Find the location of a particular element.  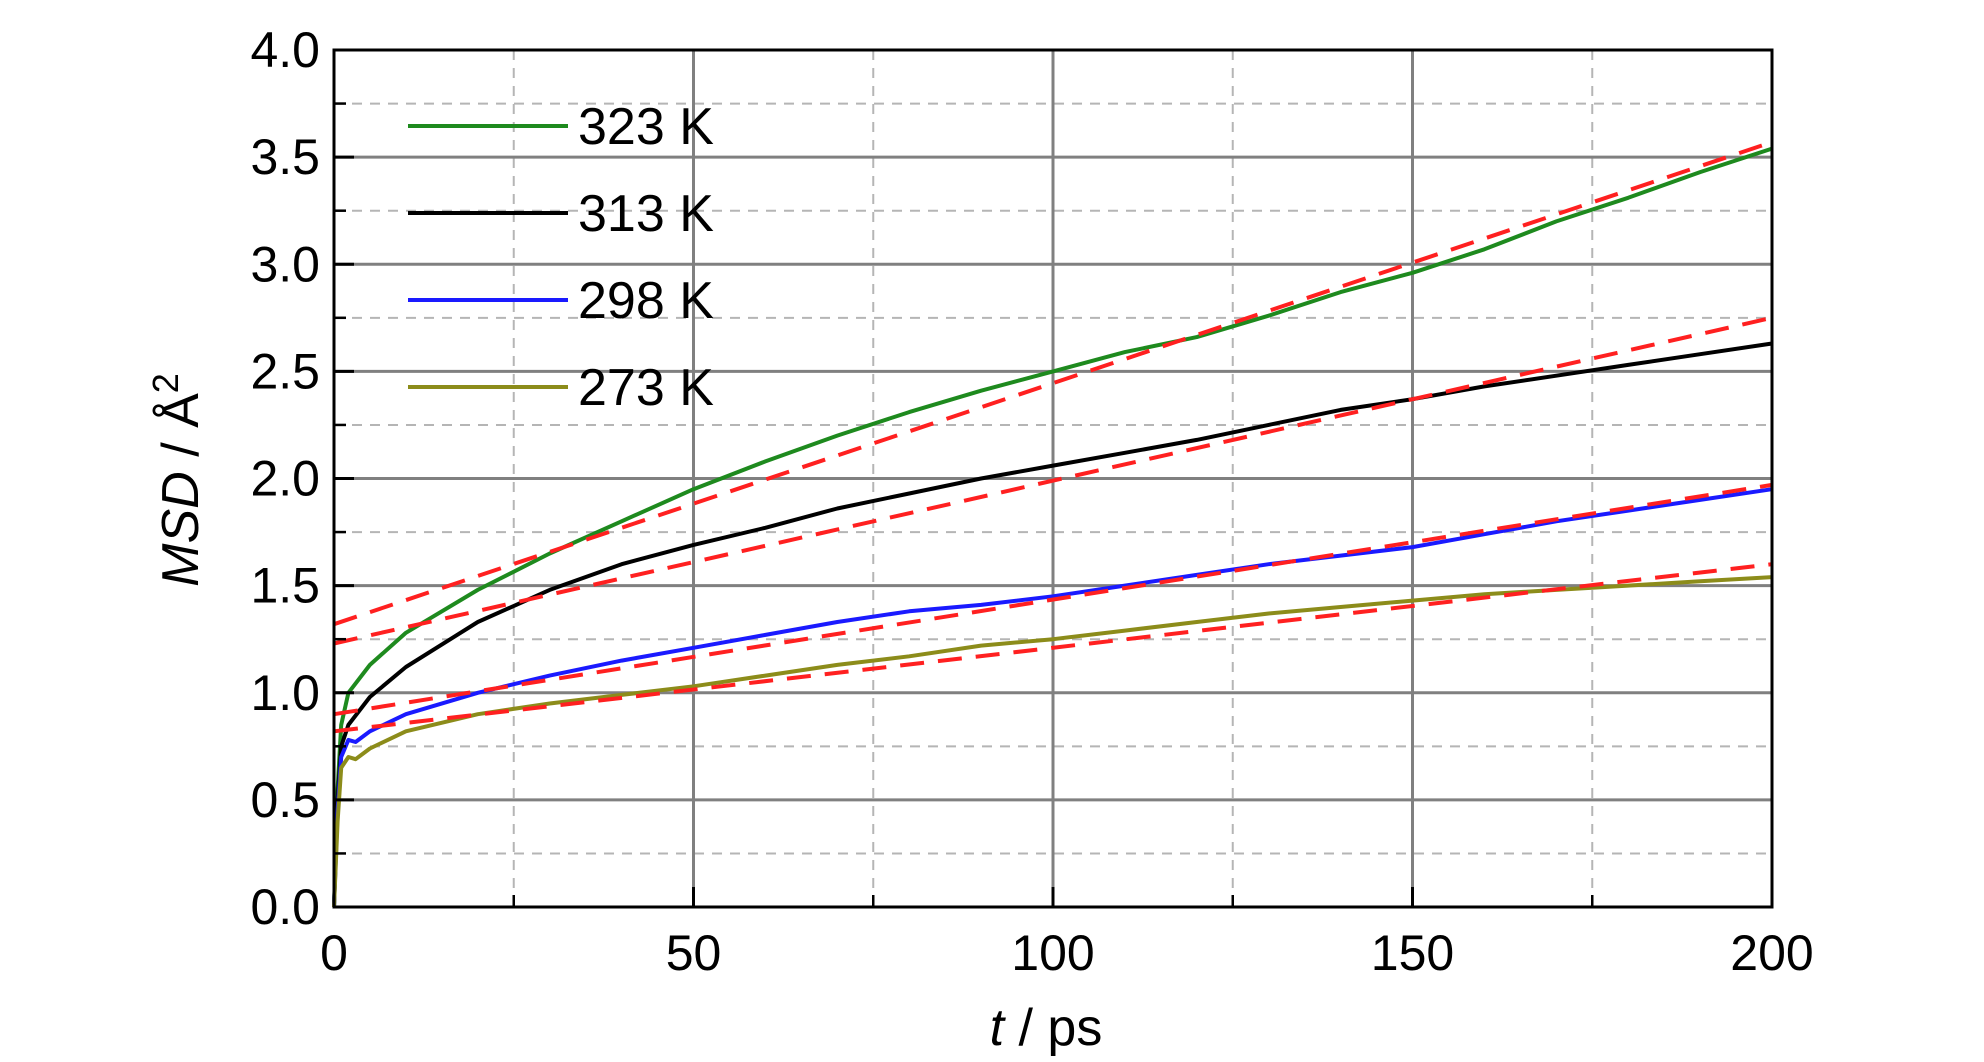

legend-label: 298 K is located at coordinates (646, 301).